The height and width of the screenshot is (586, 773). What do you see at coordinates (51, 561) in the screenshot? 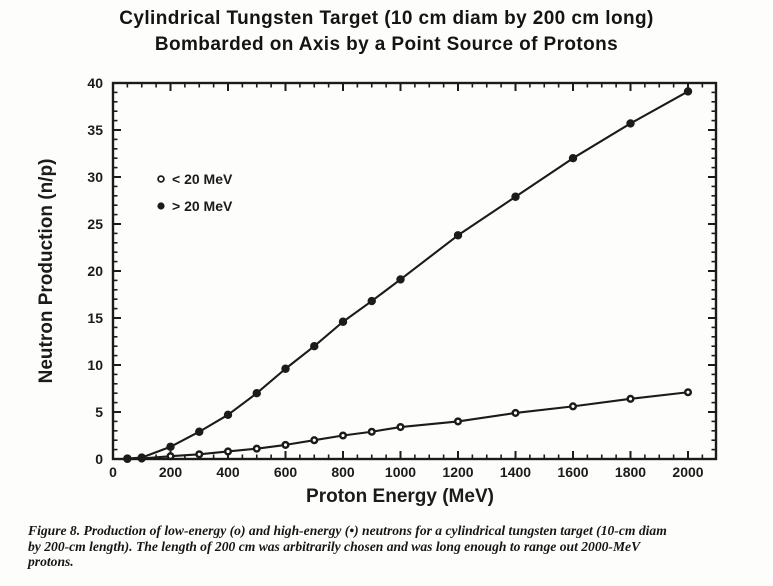
I see `caption-line: protons.` at bounding box center [51, 561].